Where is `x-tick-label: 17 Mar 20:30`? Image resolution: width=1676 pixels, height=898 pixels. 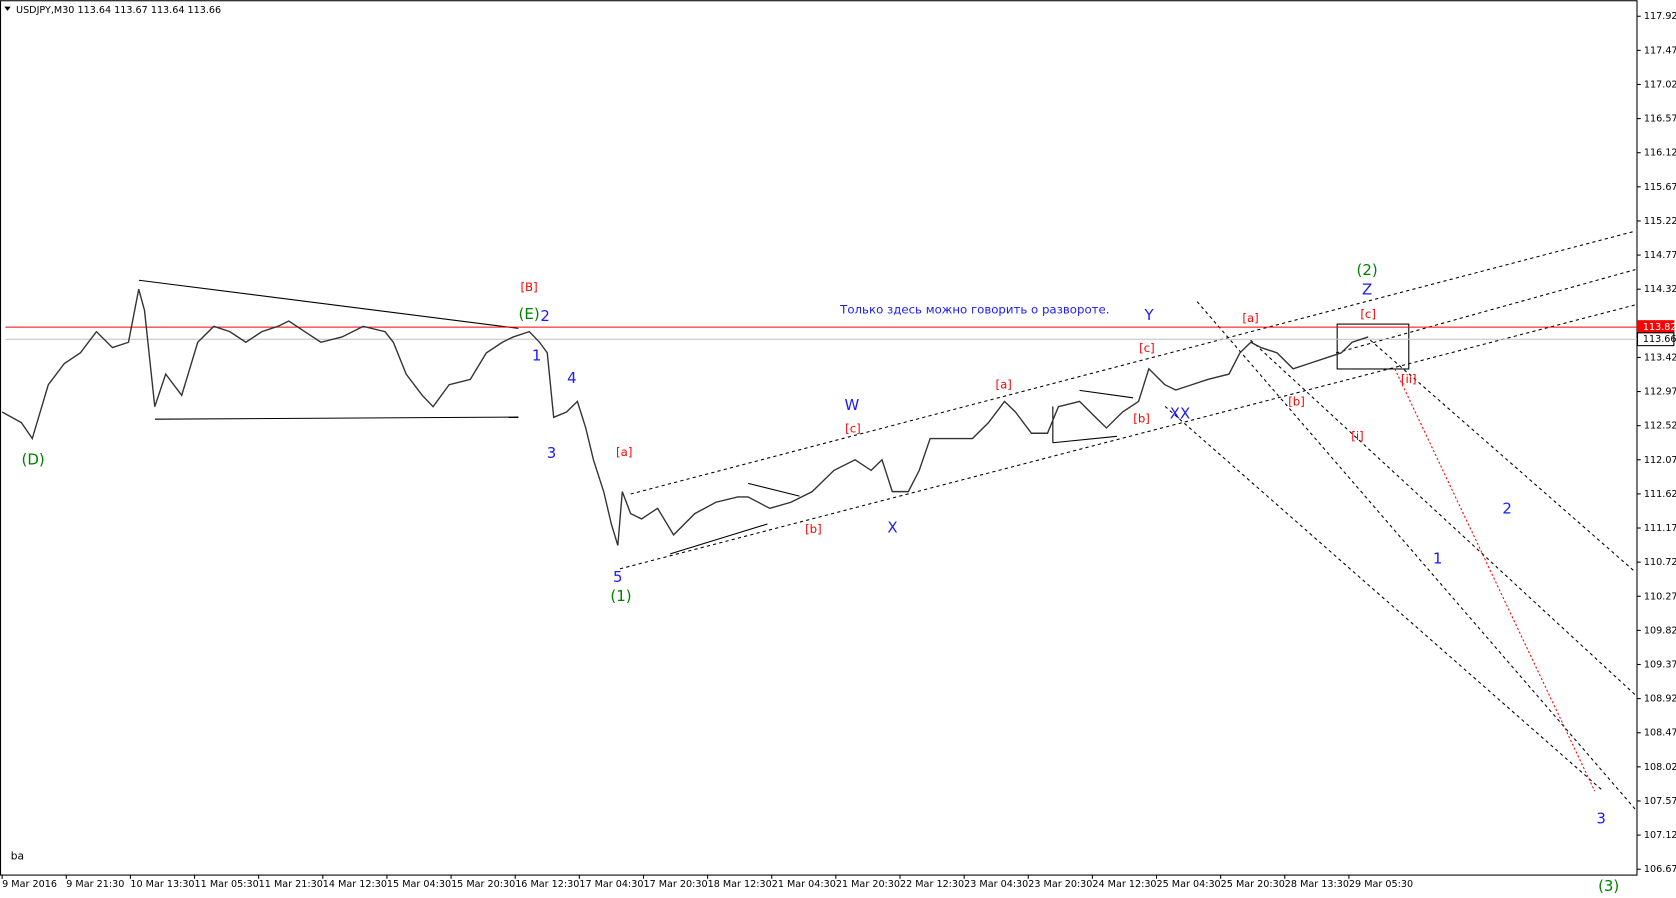 x-tick-label: 17 Mar 20:30 is located at coordinates (675, 884).